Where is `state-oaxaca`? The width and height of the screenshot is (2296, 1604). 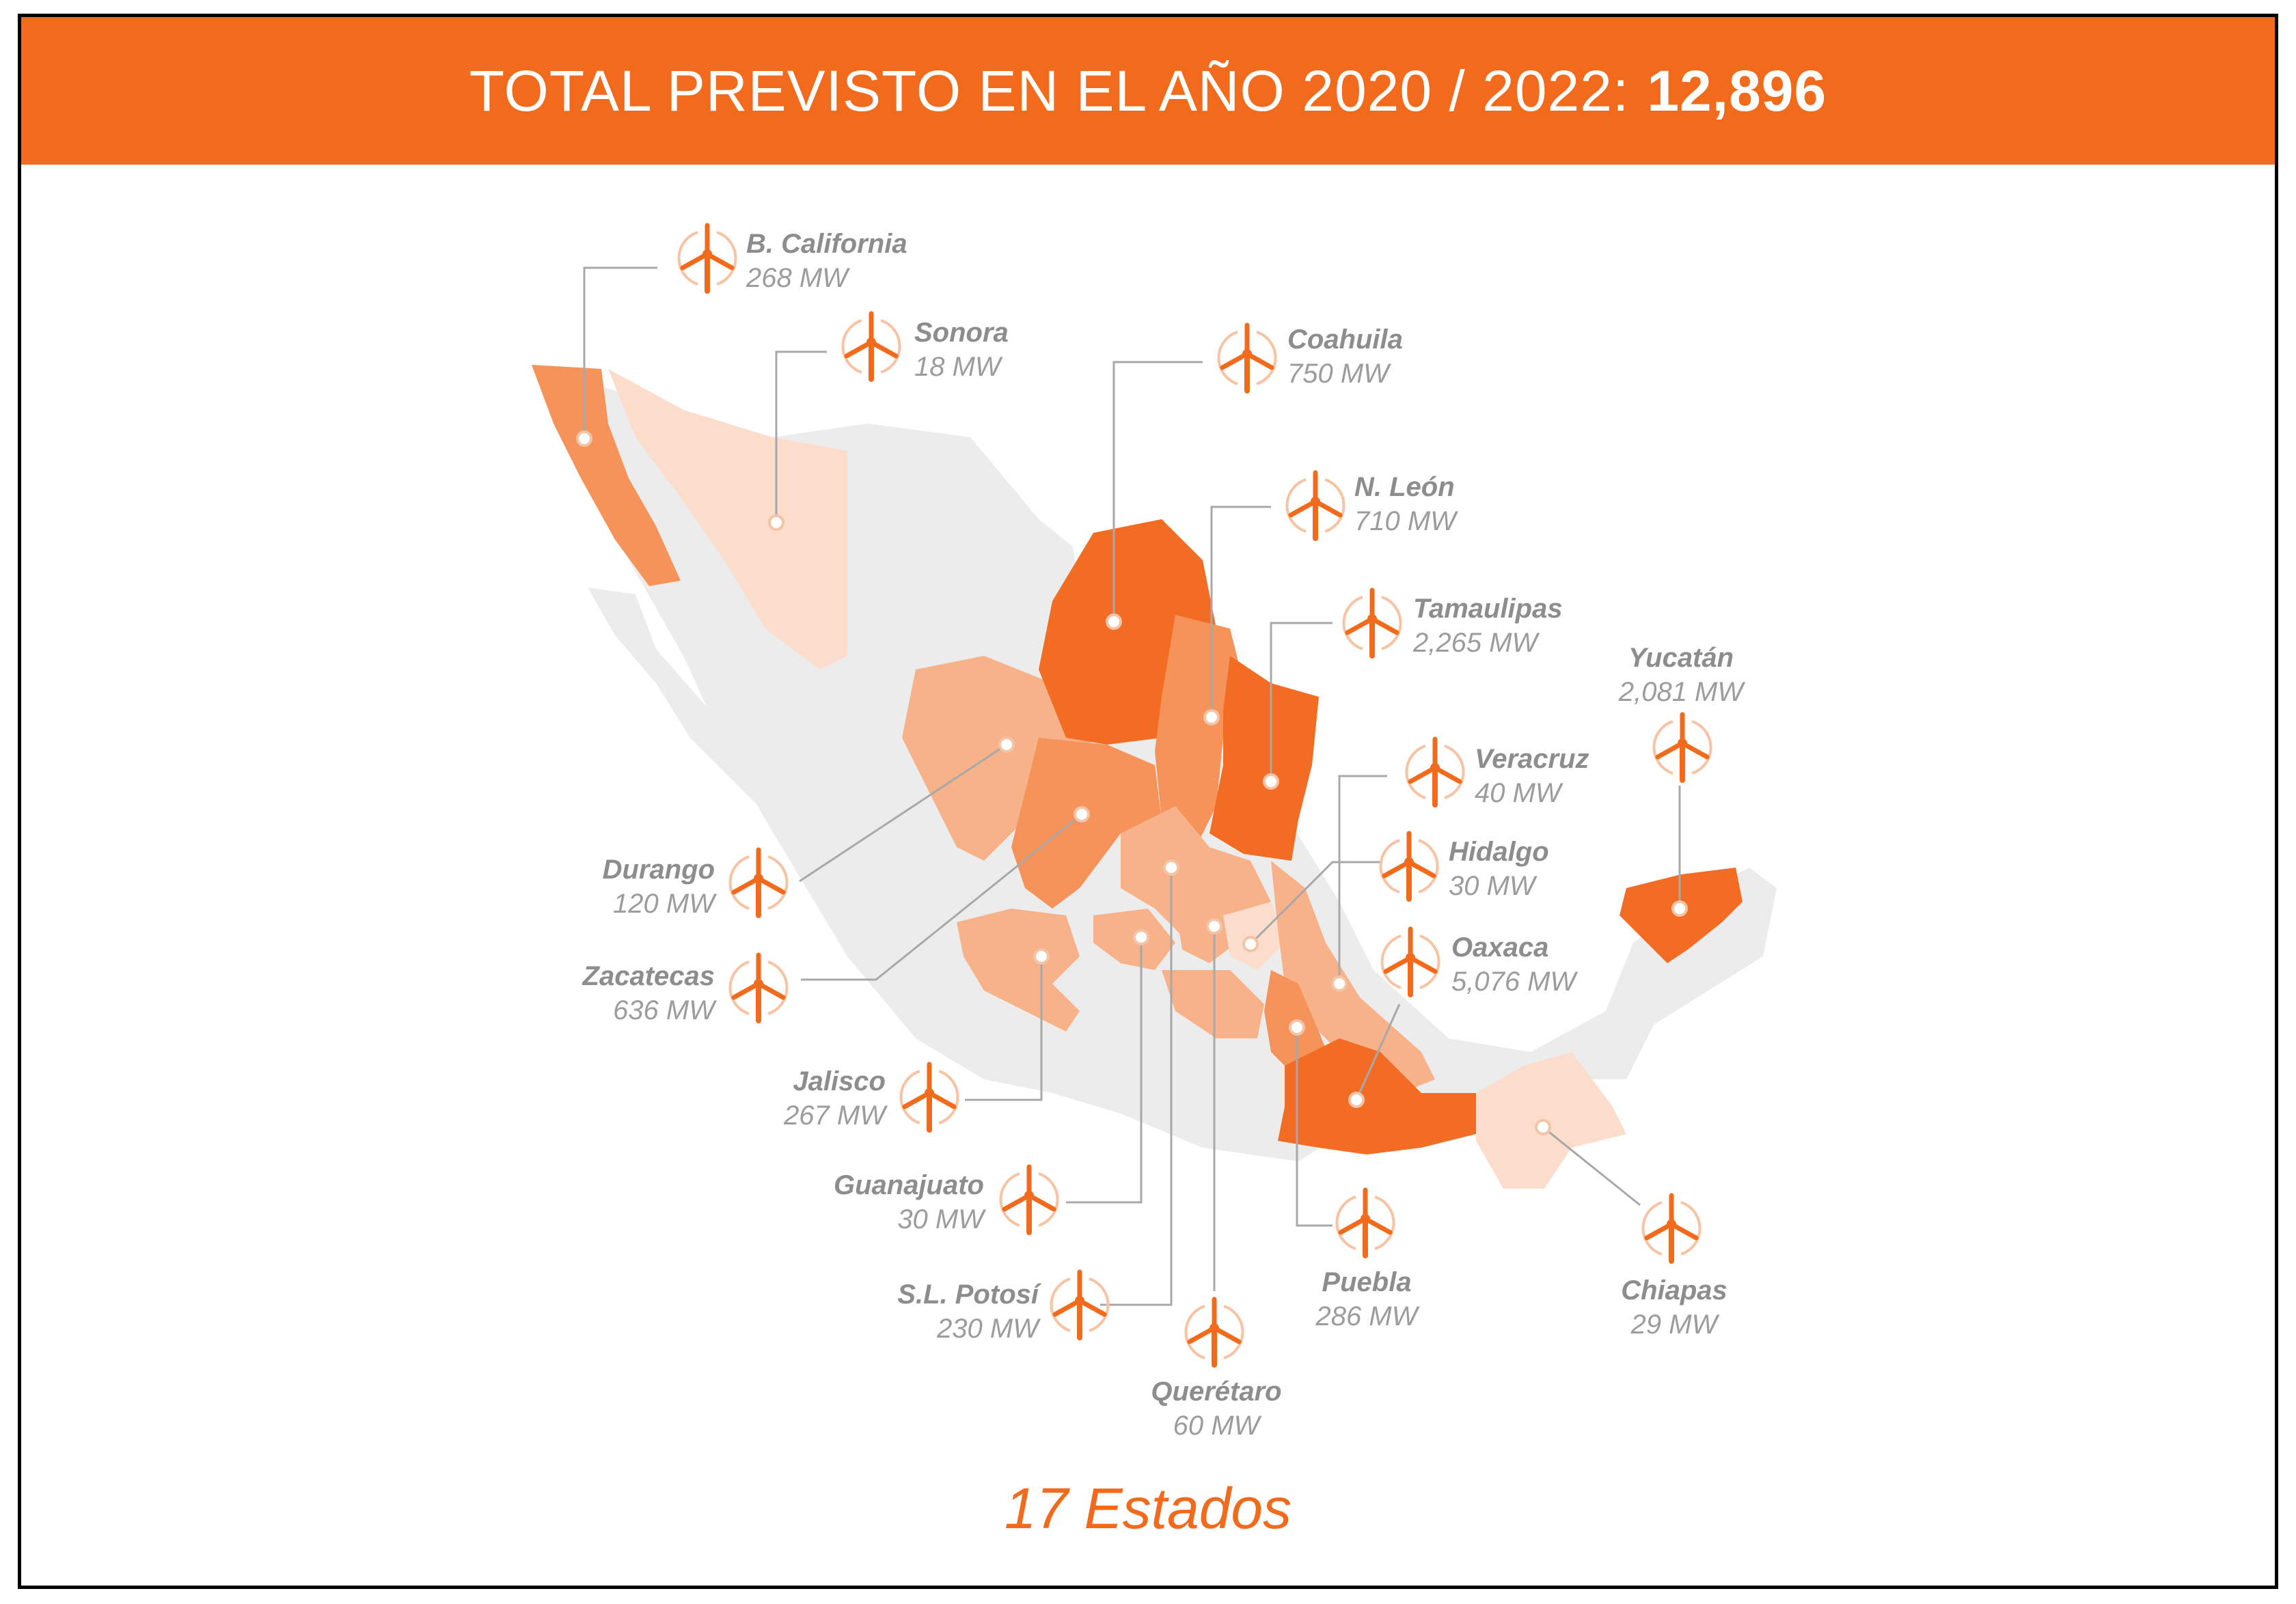
state-oaxaca is located at coordinates (1377, 1096).